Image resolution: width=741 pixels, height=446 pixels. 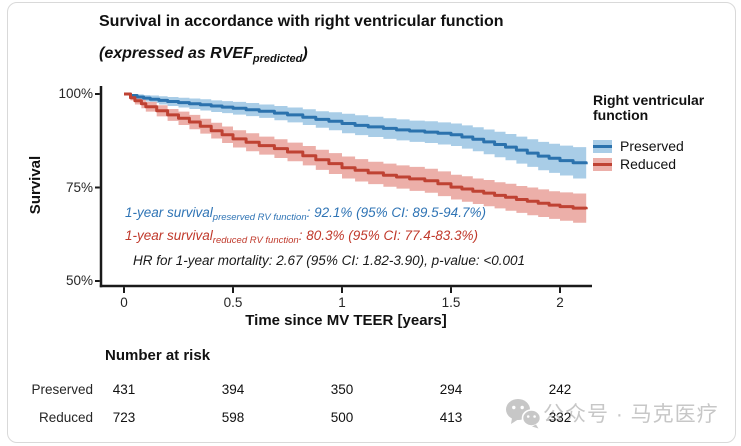 I want to click on legend-items: Preserved Reduced, so click(x=665, y=155).